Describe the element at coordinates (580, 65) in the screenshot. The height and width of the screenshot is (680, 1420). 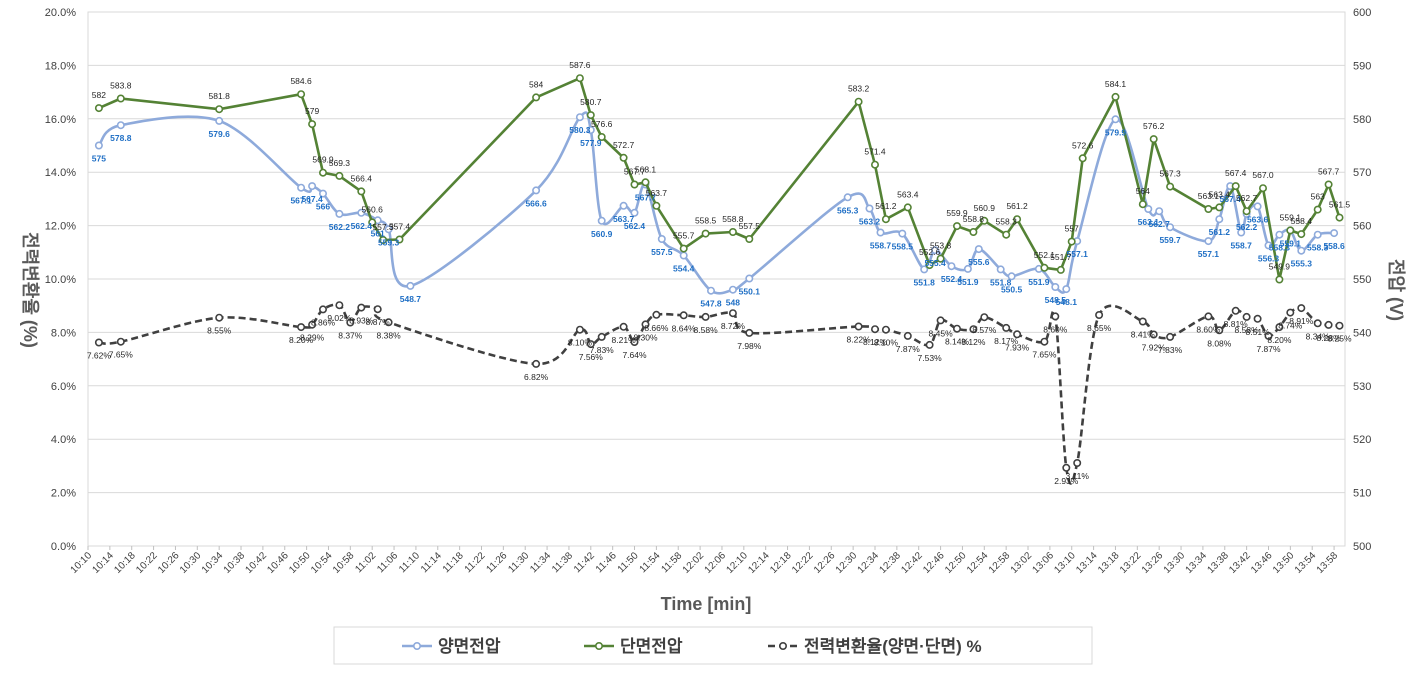
I see `data-label: 587.6` at that location.